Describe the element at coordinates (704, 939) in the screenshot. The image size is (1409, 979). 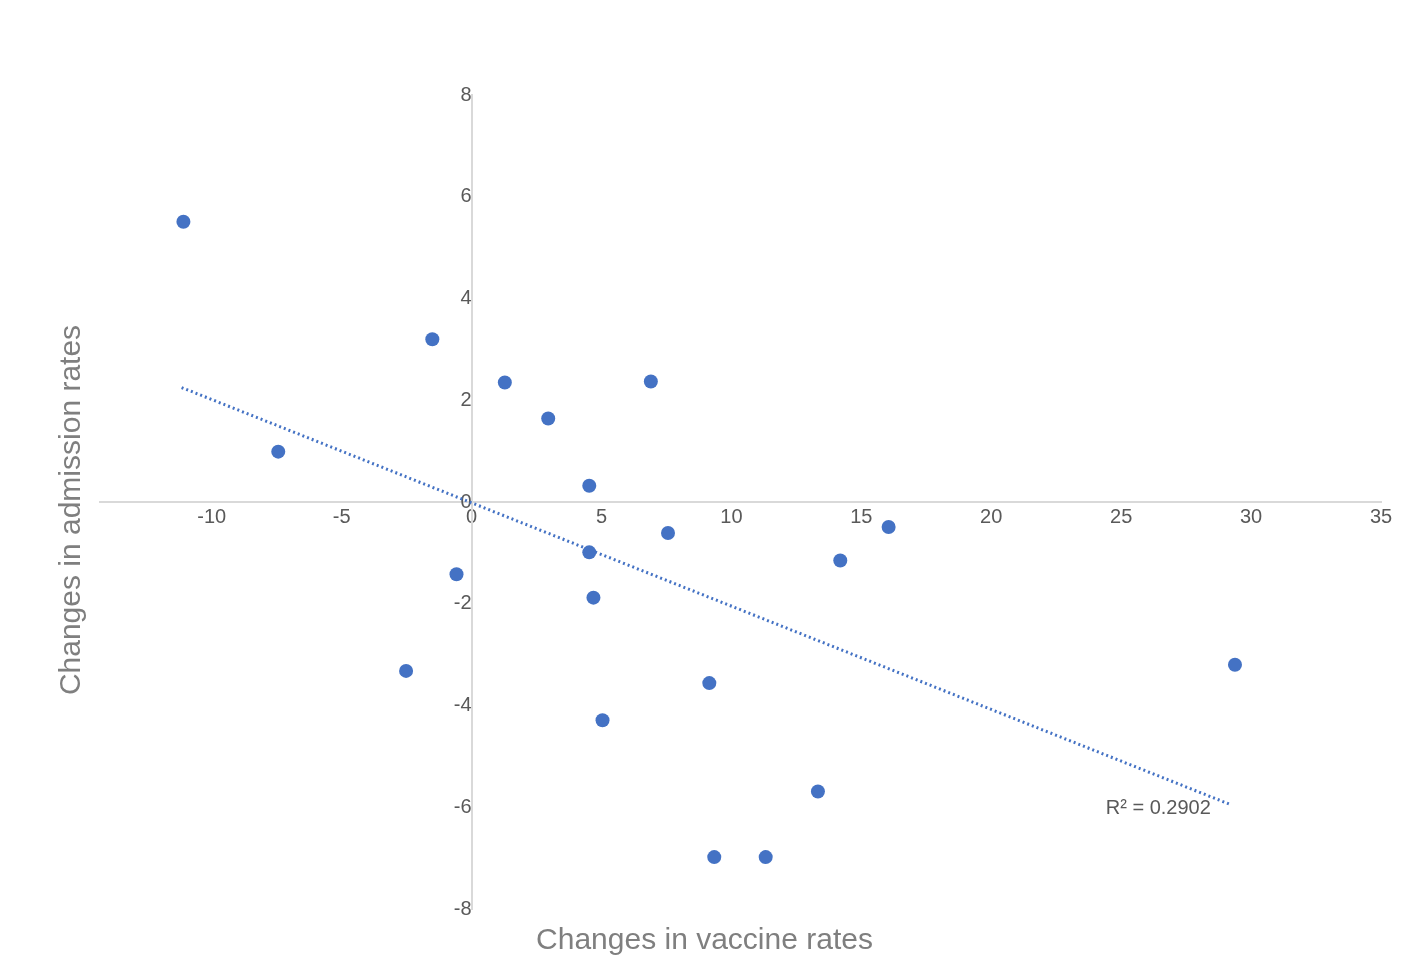
I see `x-axis-title: Changes in vaccine rates` at that location.